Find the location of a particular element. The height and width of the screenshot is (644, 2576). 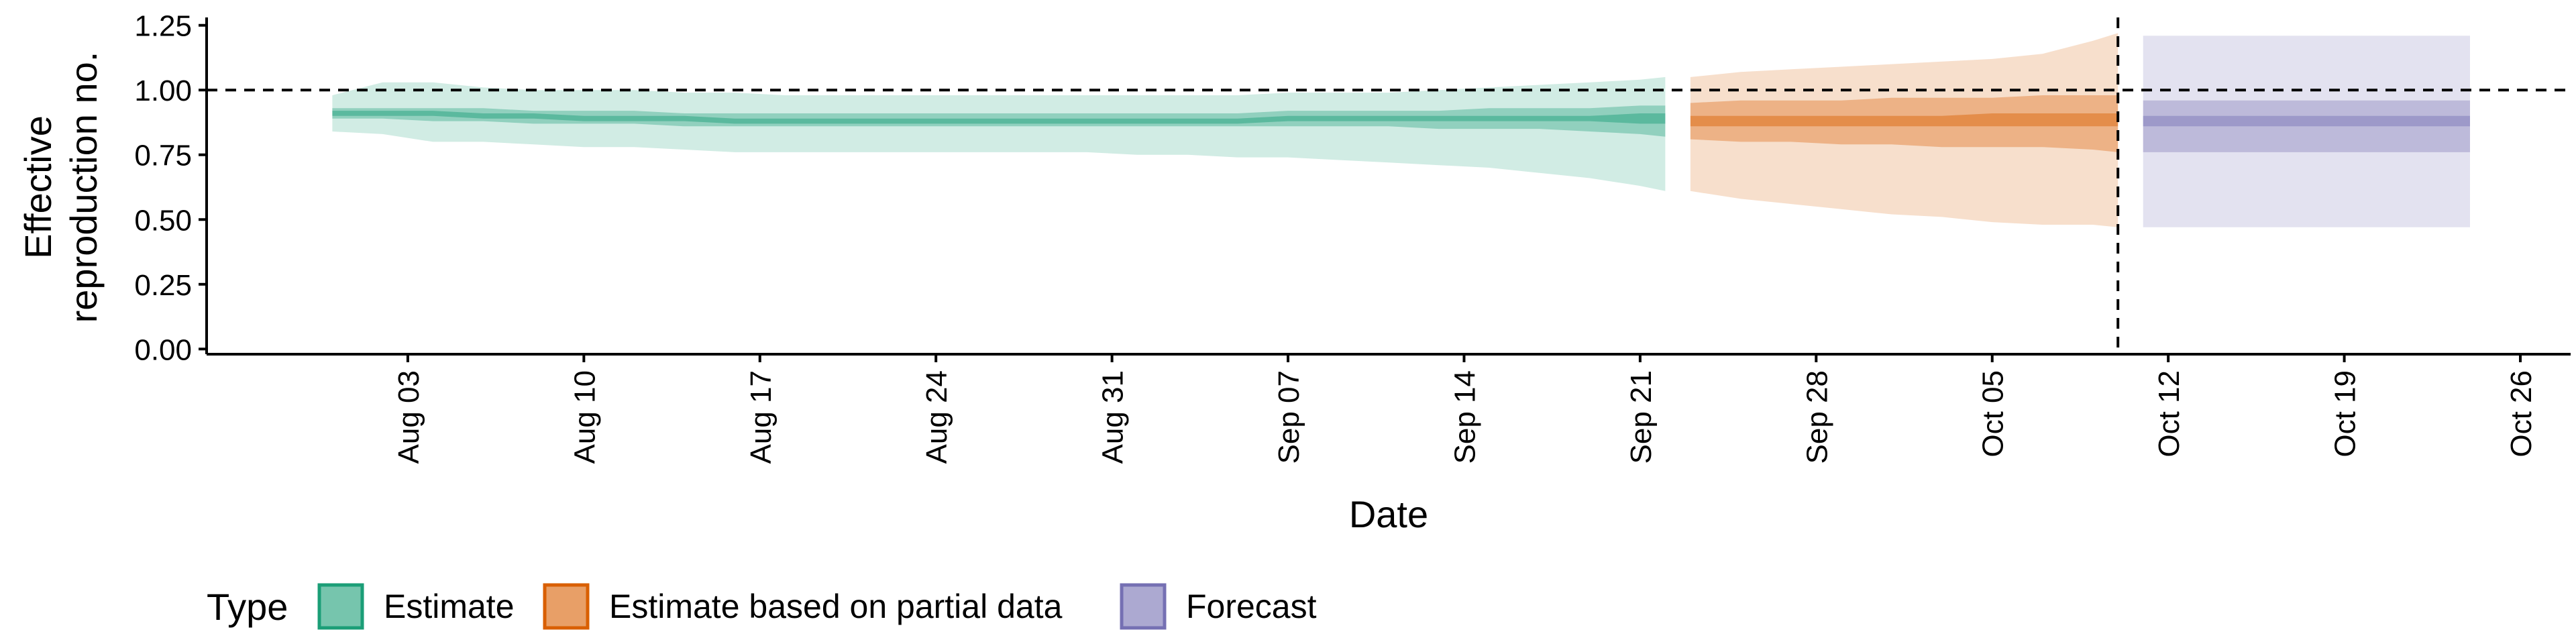

y-axis-title: Effectivereproduction no. is located at coordinates (61, 187).